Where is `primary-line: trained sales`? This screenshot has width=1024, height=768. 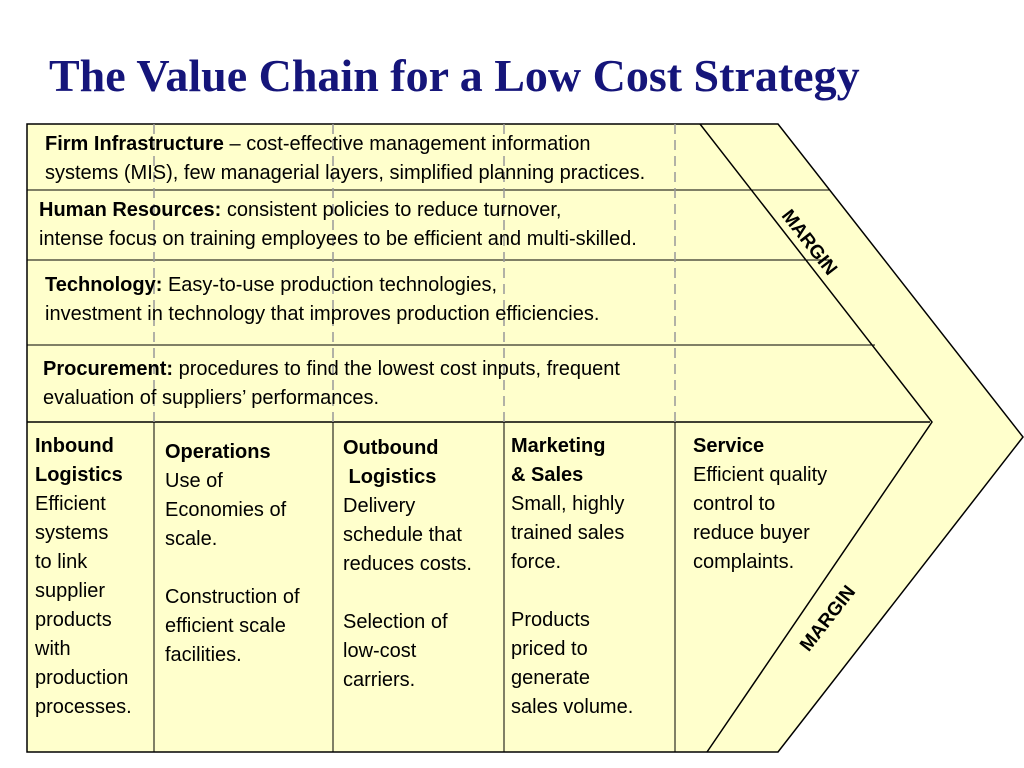
primary-line: trained sales is located at coordinates (568, 533).